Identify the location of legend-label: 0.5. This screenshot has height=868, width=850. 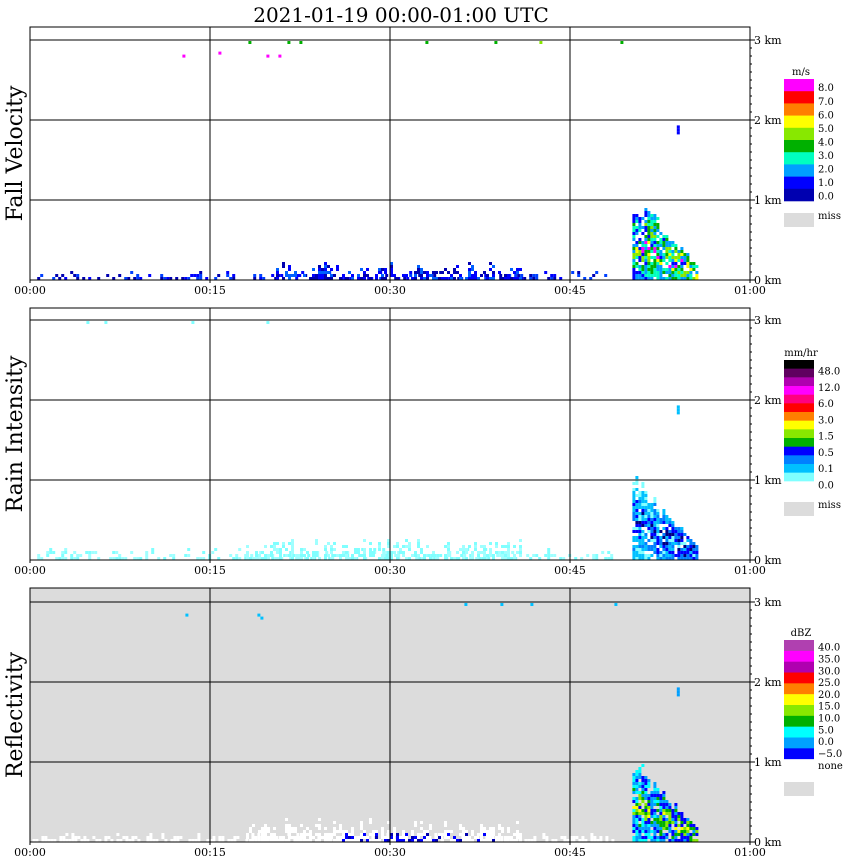
(826, 453).